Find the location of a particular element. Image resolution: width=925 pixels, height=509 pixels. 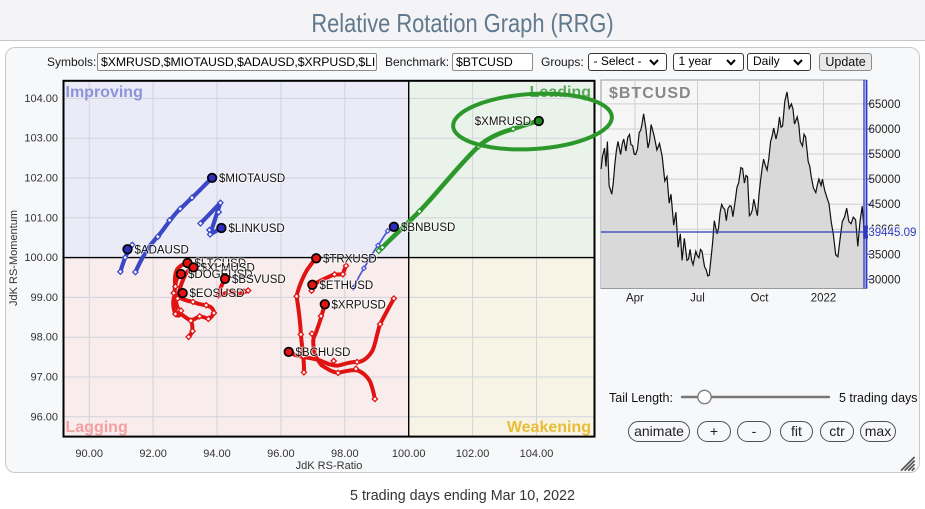

svg-text: $BTCUSD is located at coordinates (650, 93).